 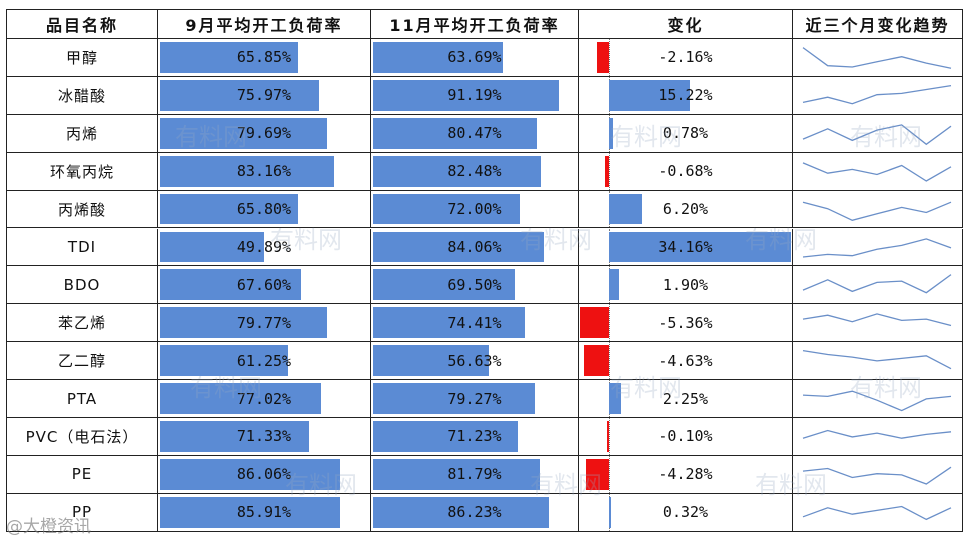 I want to click on header-change: 变化, so click(x=686, y=24).